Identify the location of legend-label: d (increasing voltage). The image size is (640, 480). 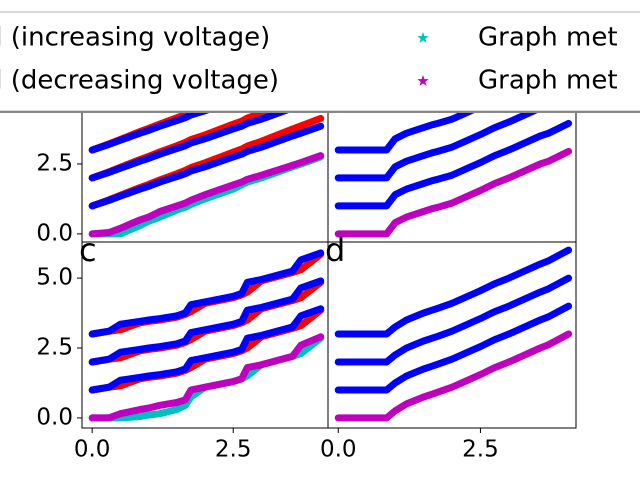
(135, 38).